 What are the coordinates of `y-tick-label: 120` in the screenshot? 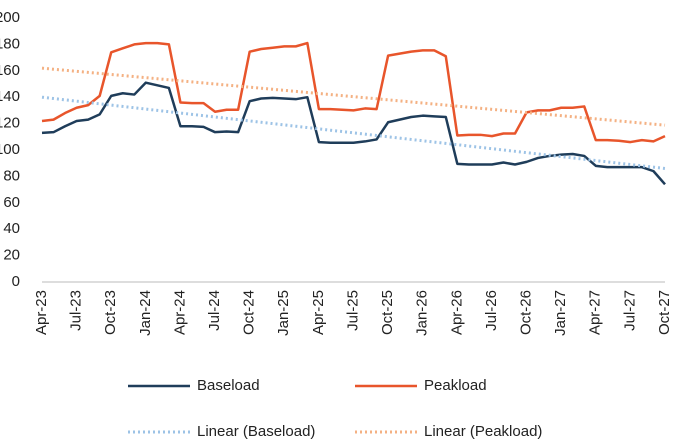 It's located at (10, 123).